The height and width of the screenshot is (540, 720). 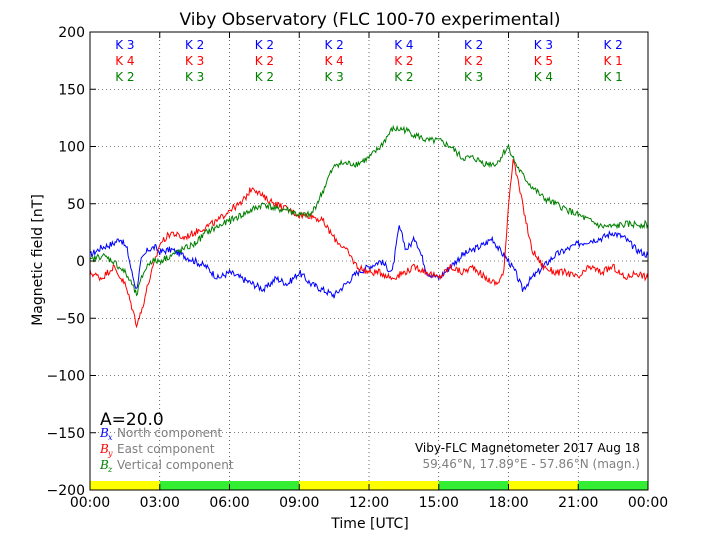 What do you see at coordinates (578, 503) in the screenshot?
I see `x-tick-label: 21:00` at bounding box center [578, 503].